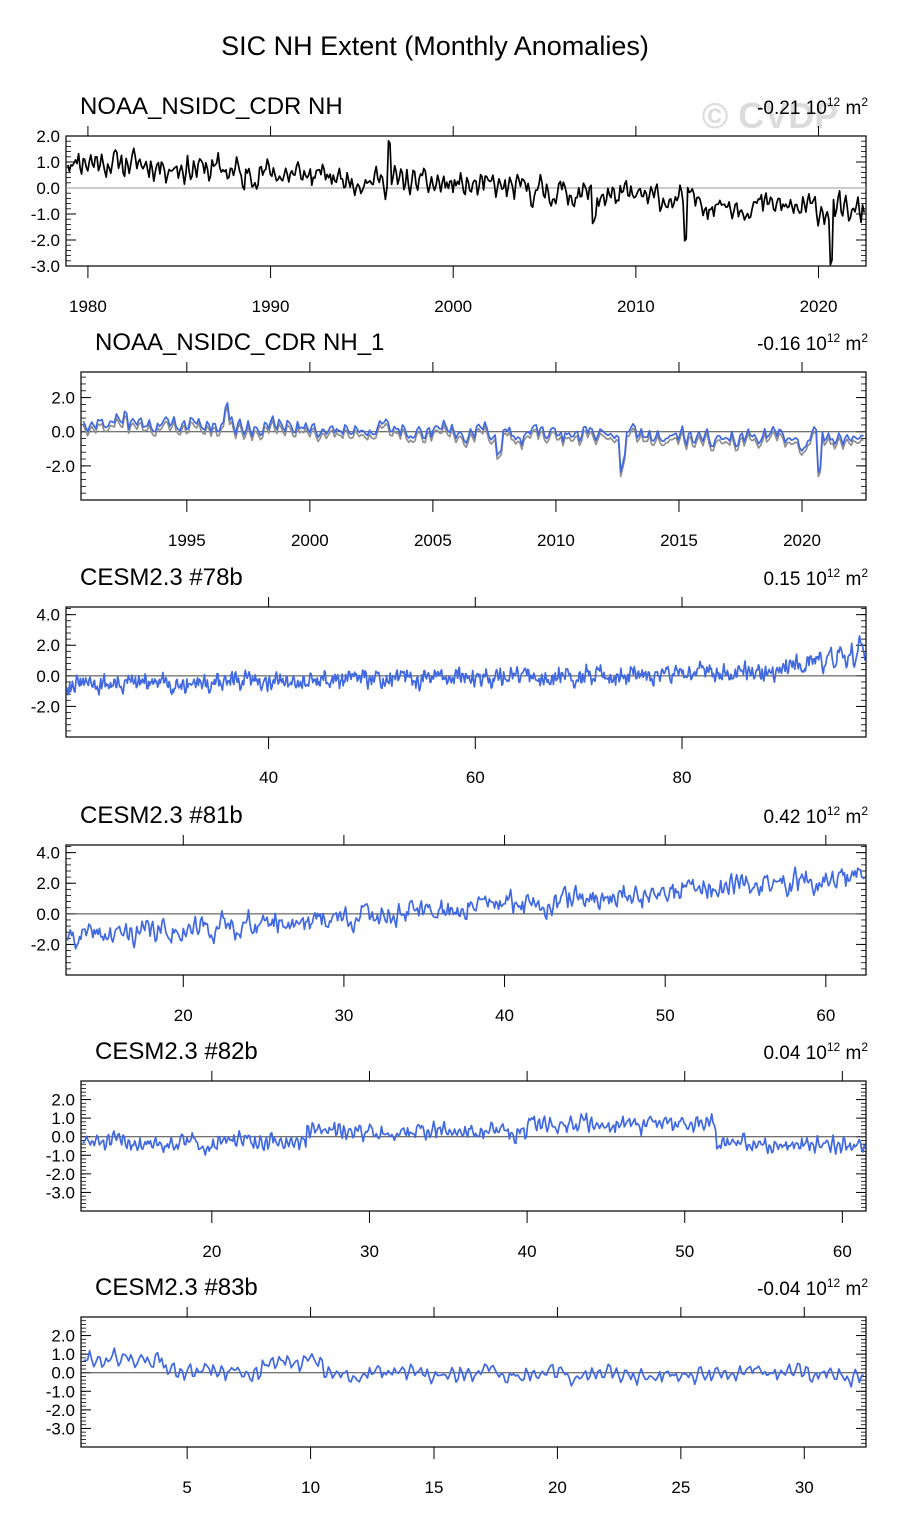 The width and height of the screenshot is (899, 1525). Describe the element at coordinates (812, 107) in the screenshot. I see `trend-label: -0.21 1012 m2` at that location.